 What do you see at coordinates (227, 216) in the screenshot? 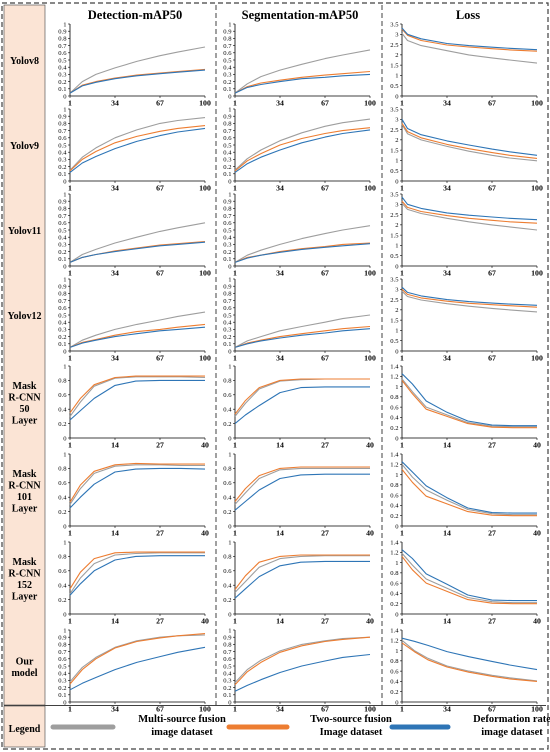
I see `panel-r3-seg-ytick-label: 0.7` at bounding box center [227, 216].